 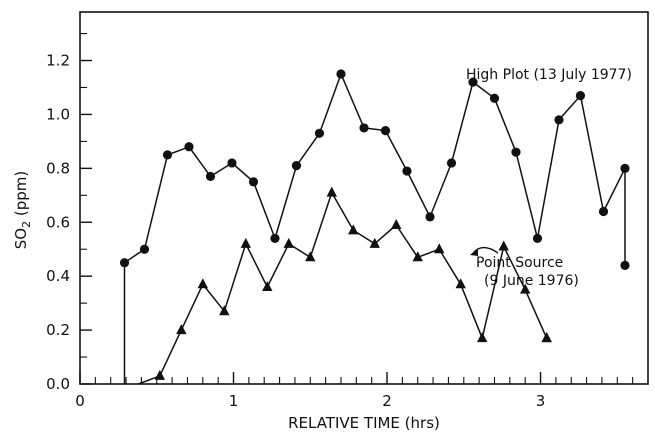 I want to click on y-tick-label: 1.0, so click(x=58, y=114).